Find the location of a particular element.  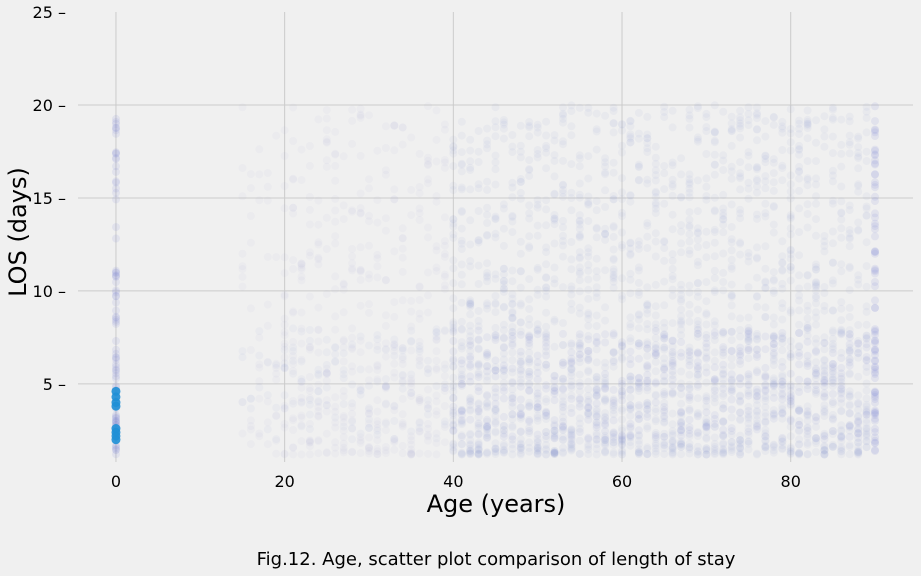

highlight-point is located at coordinates (116, 391).